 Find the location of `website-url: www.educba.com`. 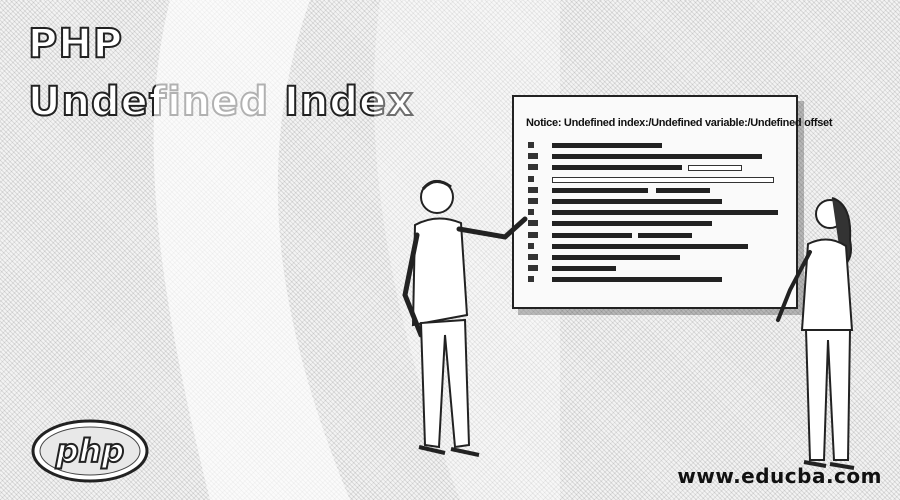

website-url: www.educba.com is located at coordinates (779, 476).